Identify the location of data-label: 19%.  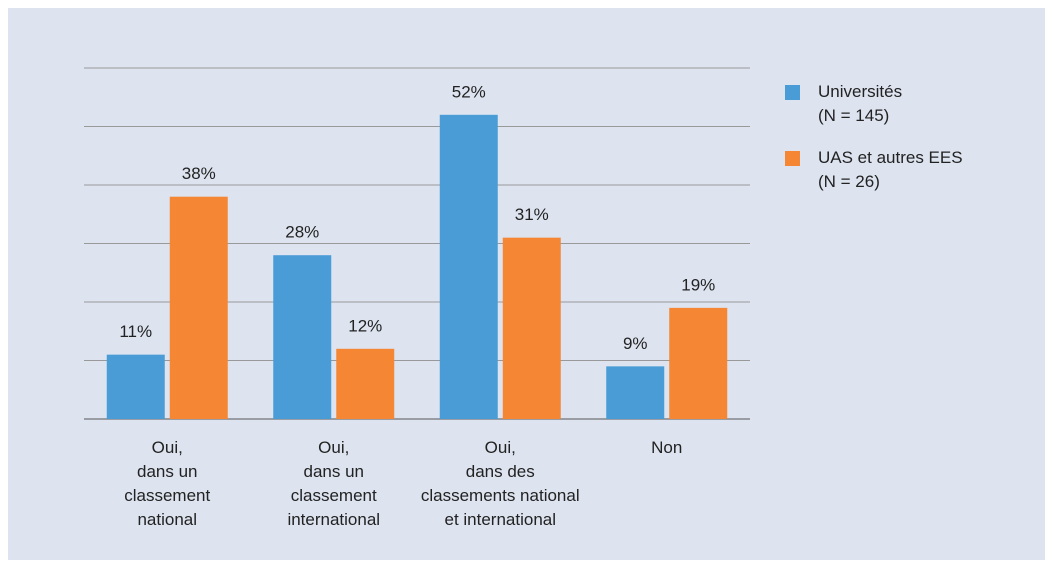
(698, 284).